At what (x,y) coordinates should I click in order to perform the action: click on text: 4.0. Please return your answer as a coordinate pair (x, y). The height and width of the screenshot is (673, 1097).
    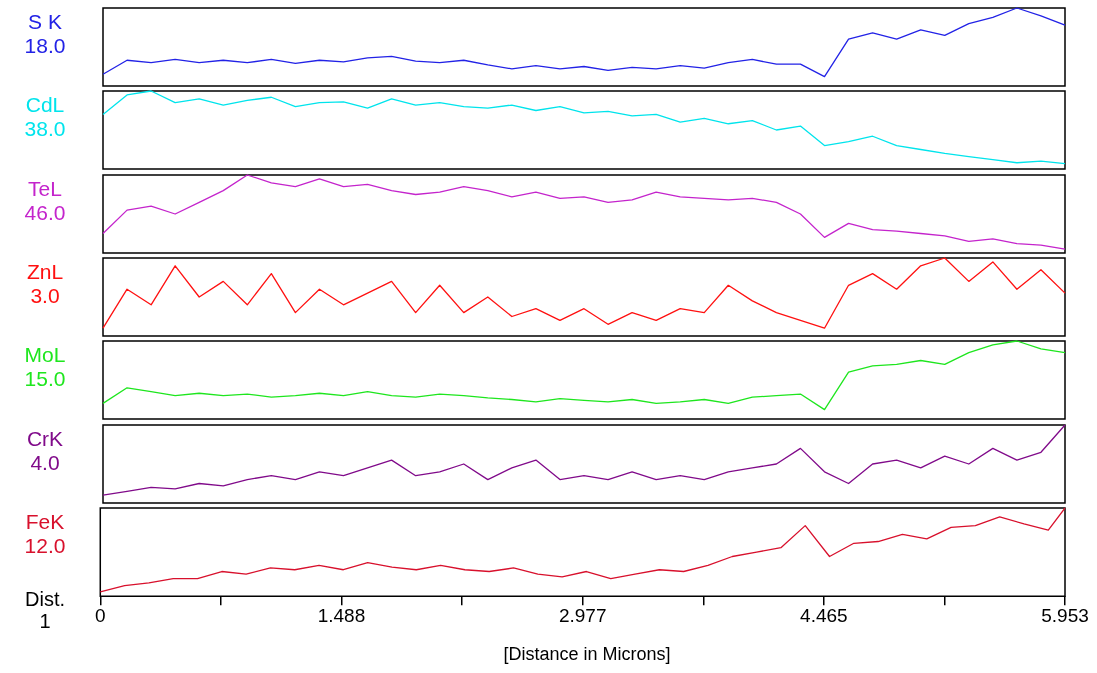
    Looking at the image, I should click on (45, 462).